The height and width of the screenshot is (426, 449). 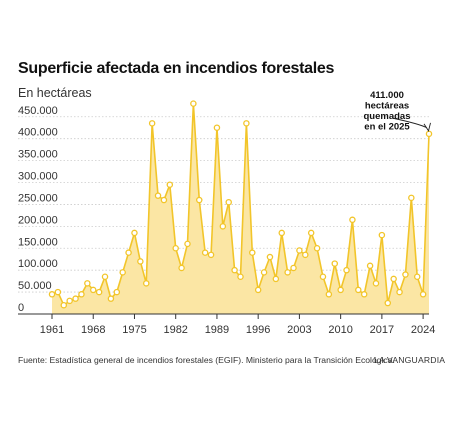 I want to click on data-point-2006, so click(x=317, y=248).